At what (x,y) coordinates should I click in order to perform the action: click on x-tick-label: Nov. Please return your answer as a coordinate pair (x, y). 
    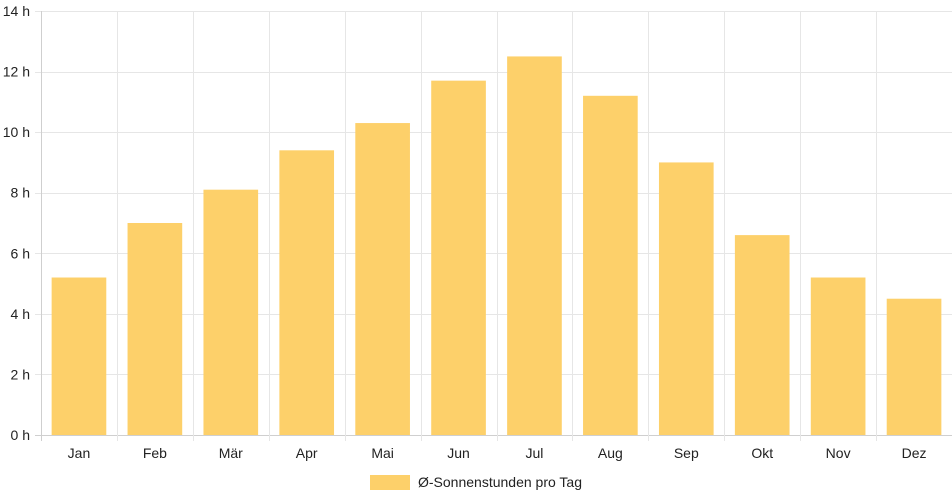
    Looking at the image, I should click on (838, 453).